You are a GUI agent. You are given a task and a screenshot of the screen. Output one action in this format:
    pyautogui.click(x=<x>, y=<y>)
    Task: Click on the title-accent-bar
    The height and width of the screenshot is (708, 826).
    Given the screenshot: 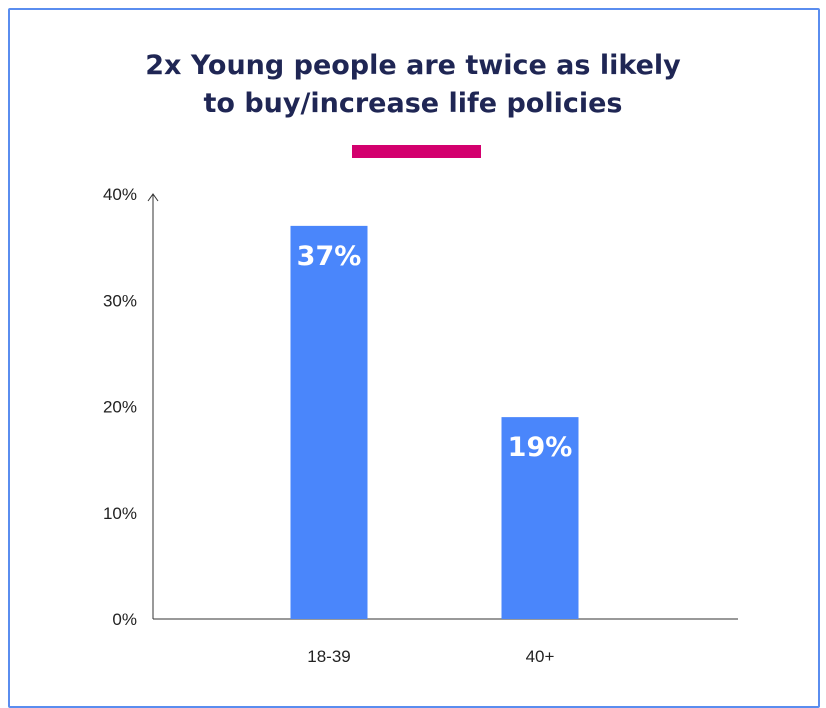 What is the action you would take?
    pyautogui.click(x=416, y=151)
    